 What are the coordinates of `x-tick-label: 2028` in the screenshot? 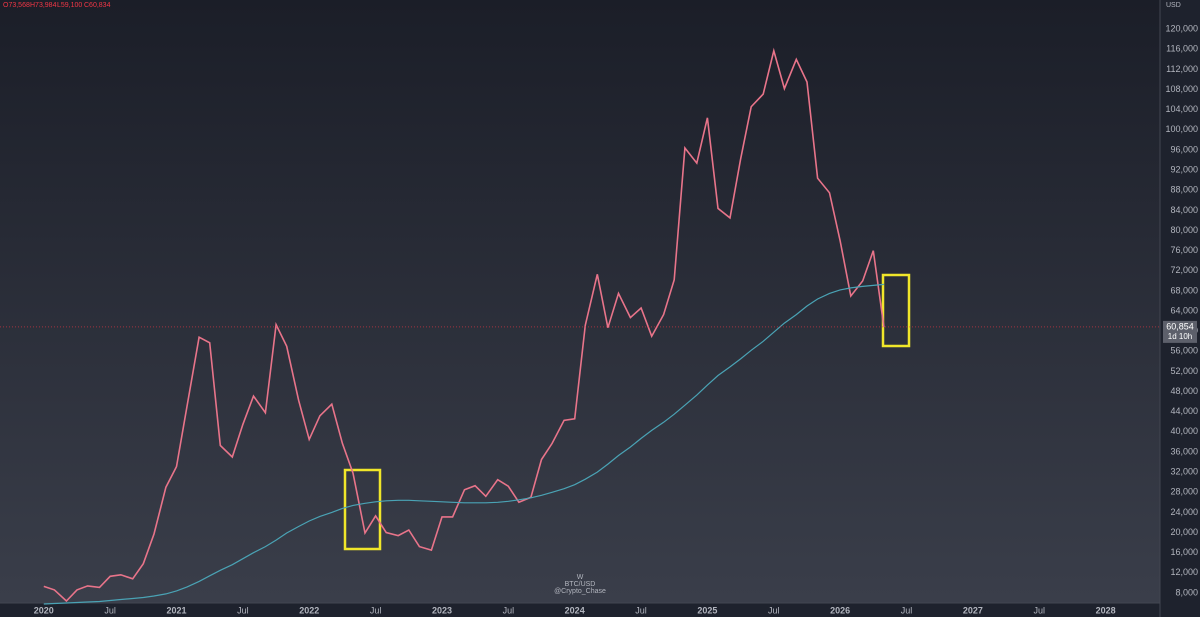 It's located at (1106, 610).